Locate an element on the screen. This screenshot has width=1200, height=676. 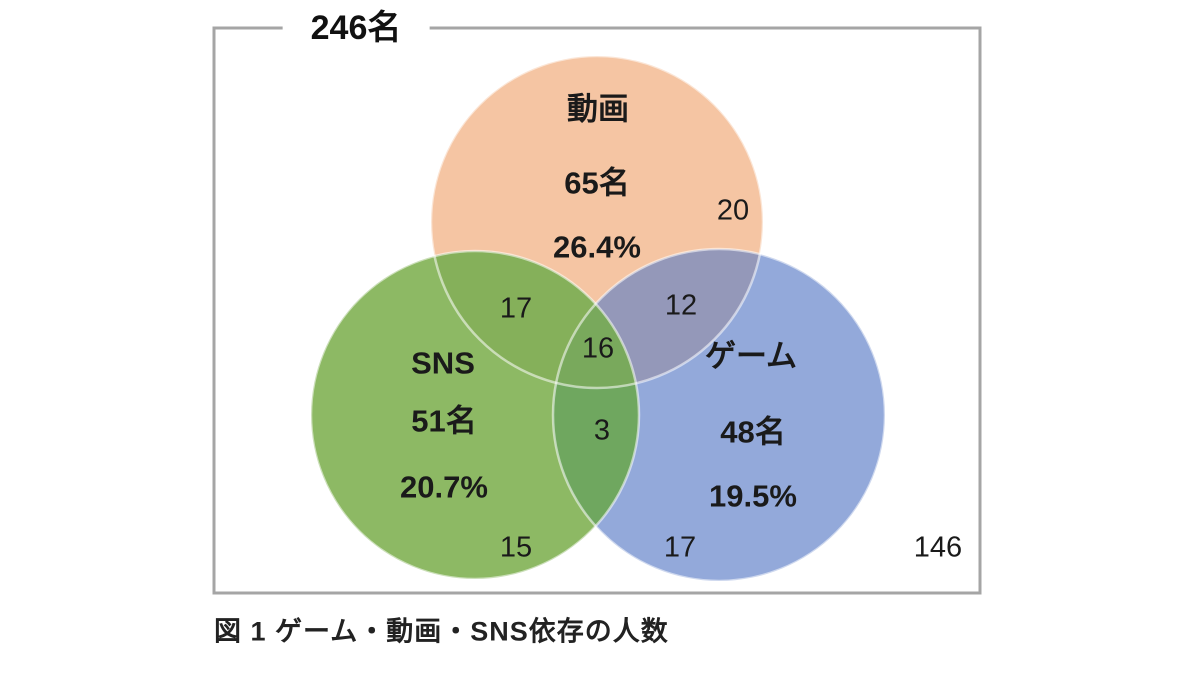
sns-set-label: SNS is located at coordinates (443, 363).